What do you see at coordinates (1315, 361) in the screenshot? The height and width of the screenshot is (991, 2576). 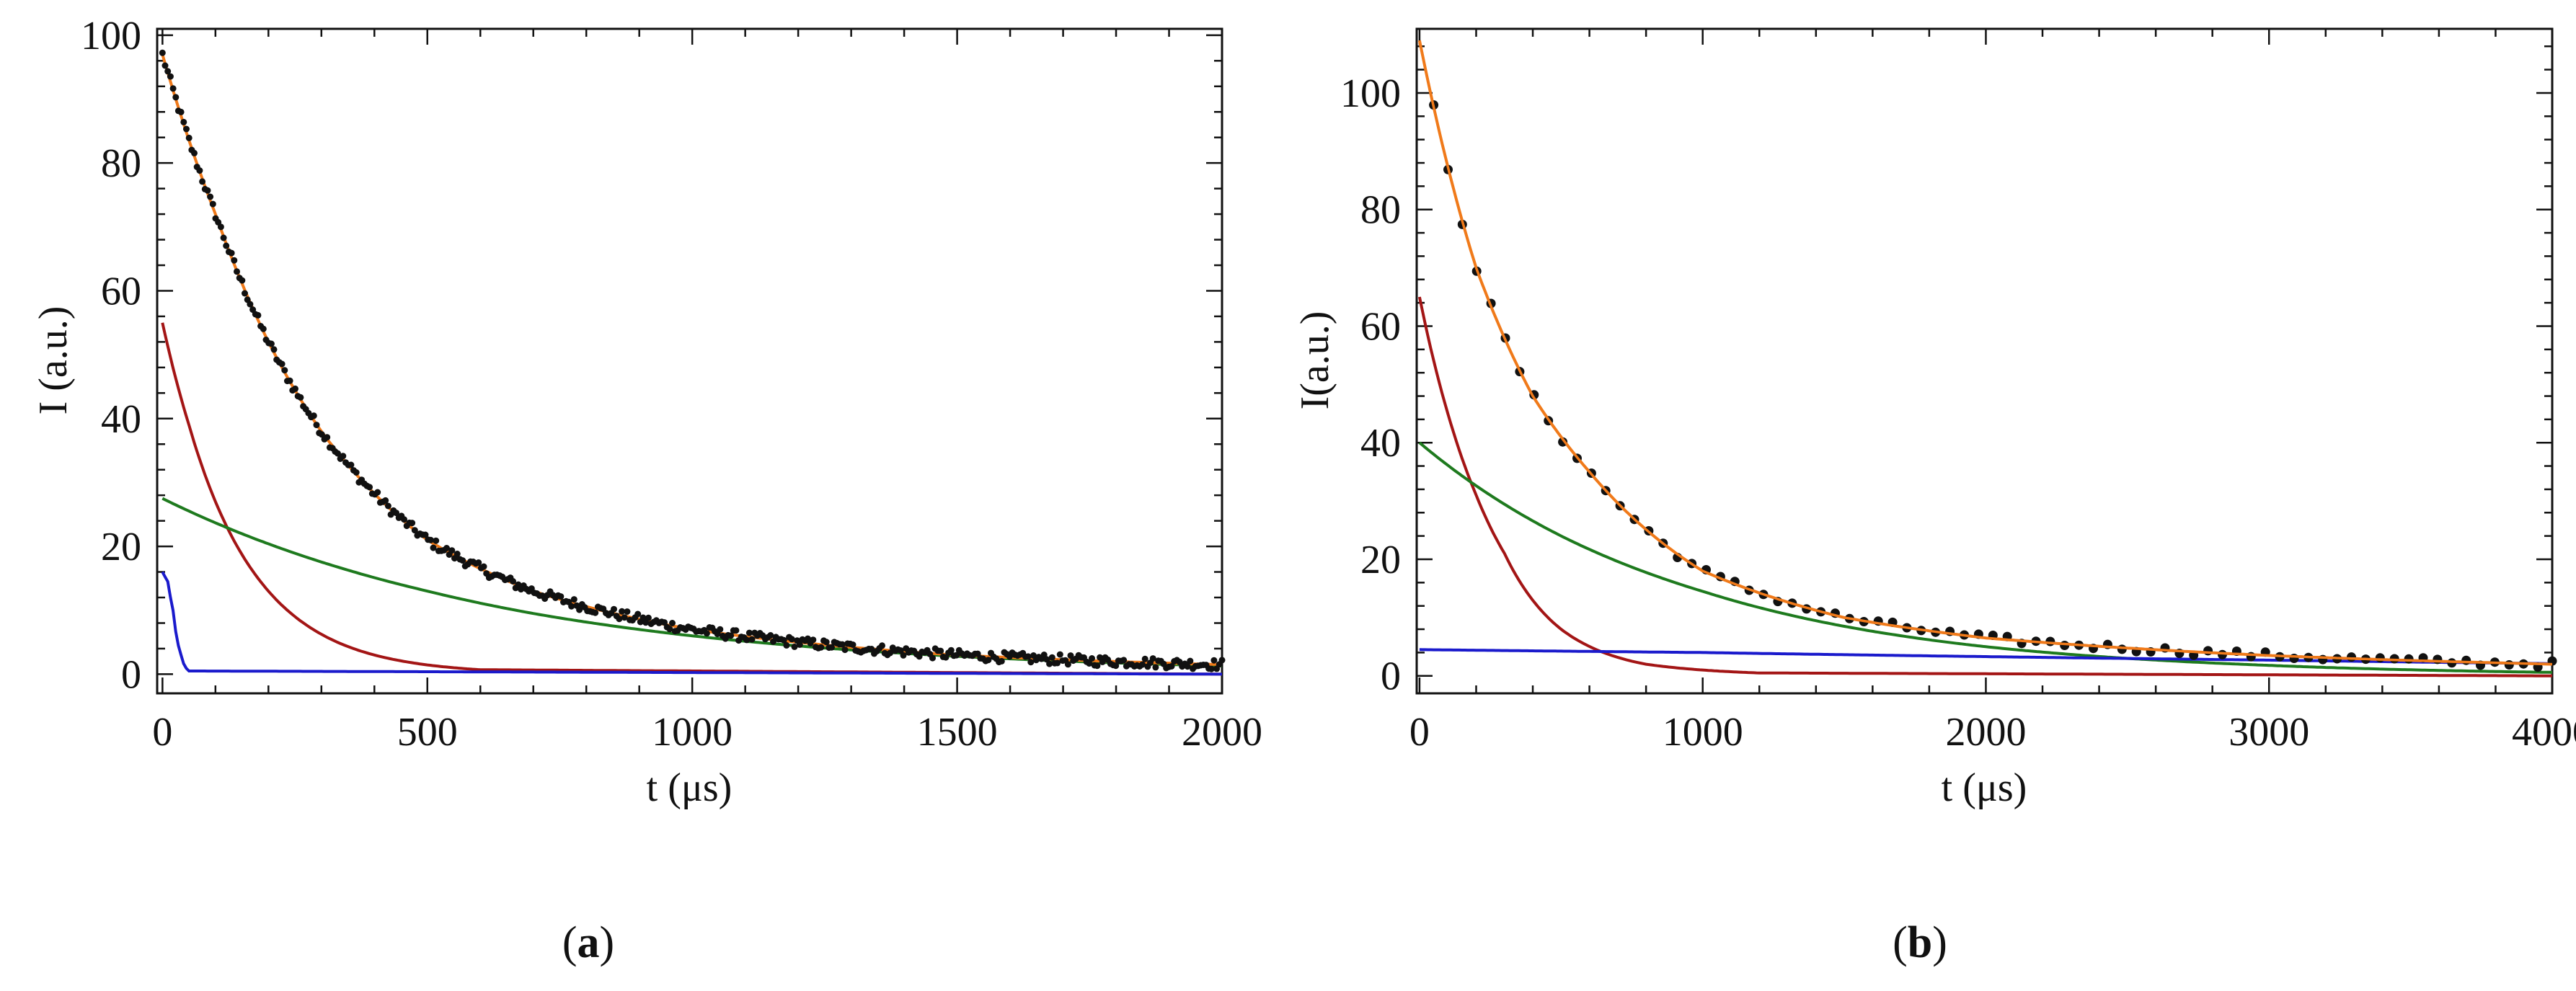 I see `panel-b-y-axis-title: I(a.u.)` at bounding box center [1315, 361].